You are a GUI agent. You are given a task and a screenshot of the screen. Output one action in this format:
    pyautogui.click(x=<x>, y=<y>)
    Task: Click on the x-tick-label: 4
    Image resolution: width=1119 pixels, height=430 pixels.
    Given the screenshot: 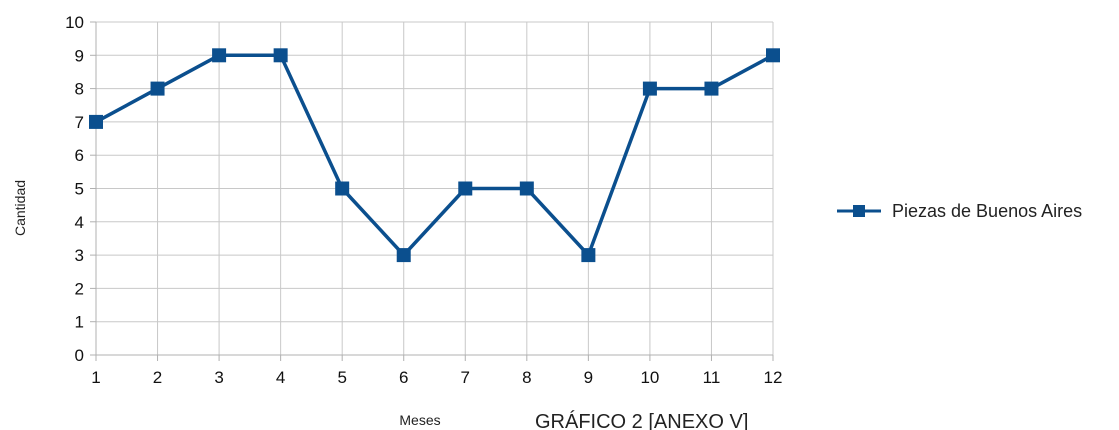 What is the action you would take?
    pyautogui.click(x=280, y=377)
    